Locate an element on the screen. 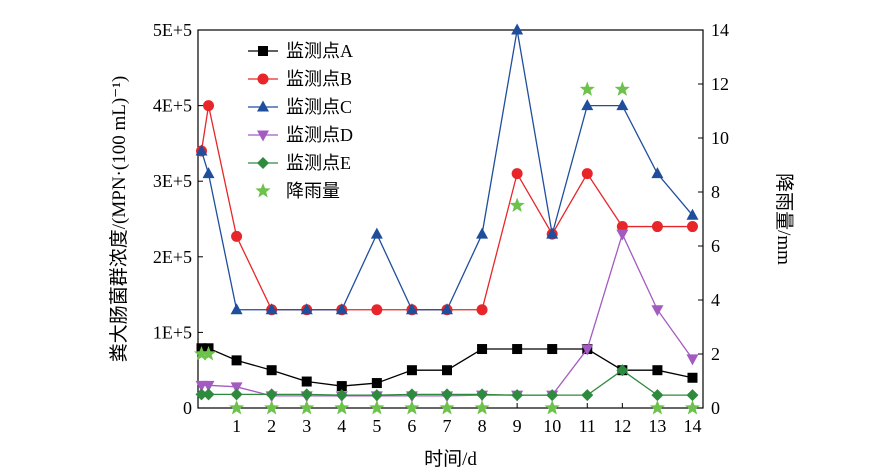 Image resolution: width=873 pixels, height=473 pixels. legend-item: 监测点C is located at coordinates (300, 107).